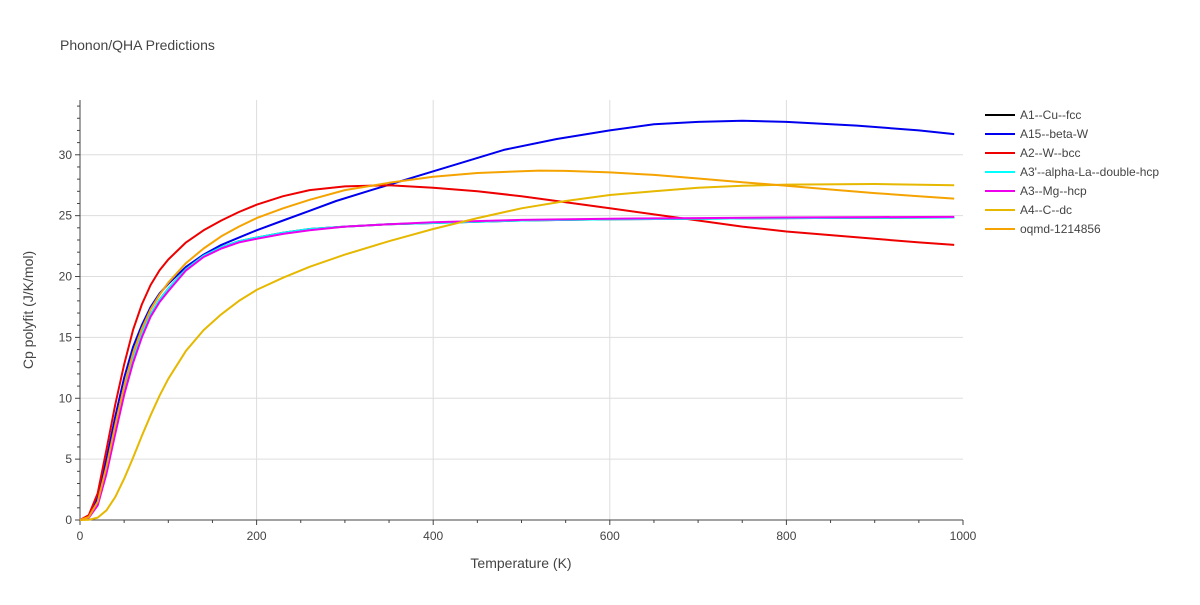 The image size is (1200, 605). Describe the element at coordinates (66, 277) in the screenshot. I see `y-tick-label: 20` at that location.